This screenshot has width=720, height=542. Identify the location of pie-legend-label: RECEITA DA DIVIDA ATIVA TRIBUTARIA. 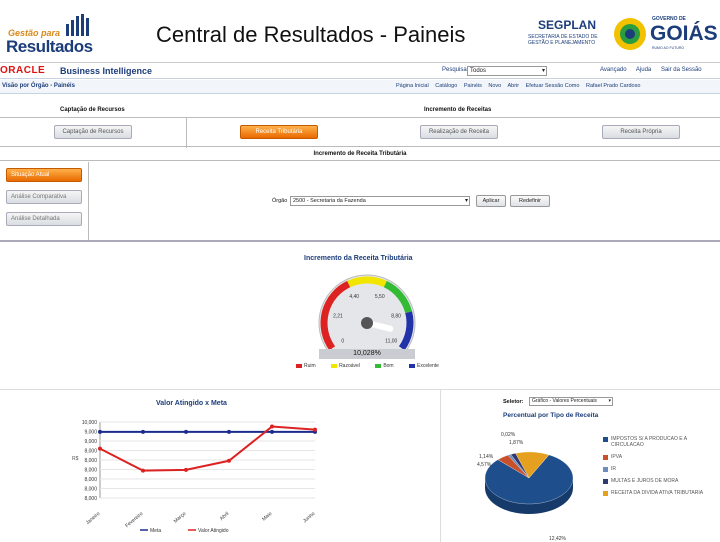
(657, 493).